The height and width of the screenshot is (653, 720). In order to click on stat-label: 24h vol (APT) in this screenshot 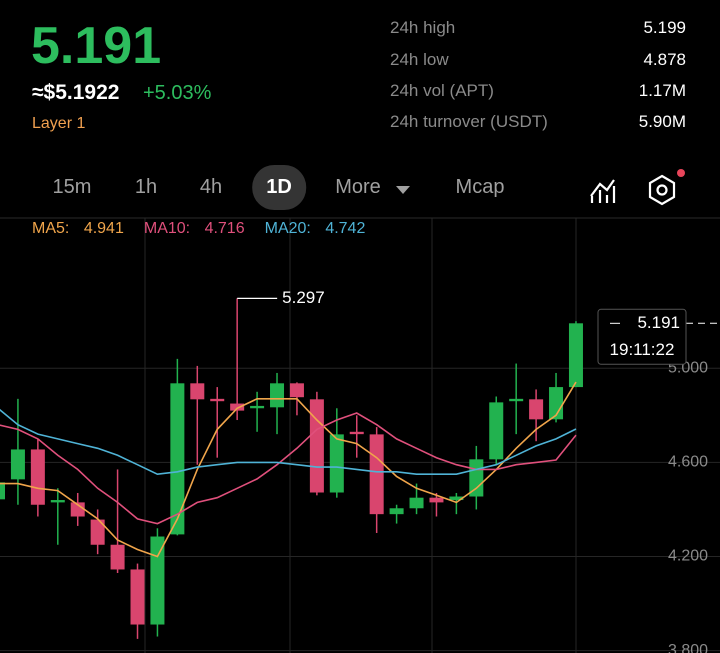, I will do `click(442, 90)`.